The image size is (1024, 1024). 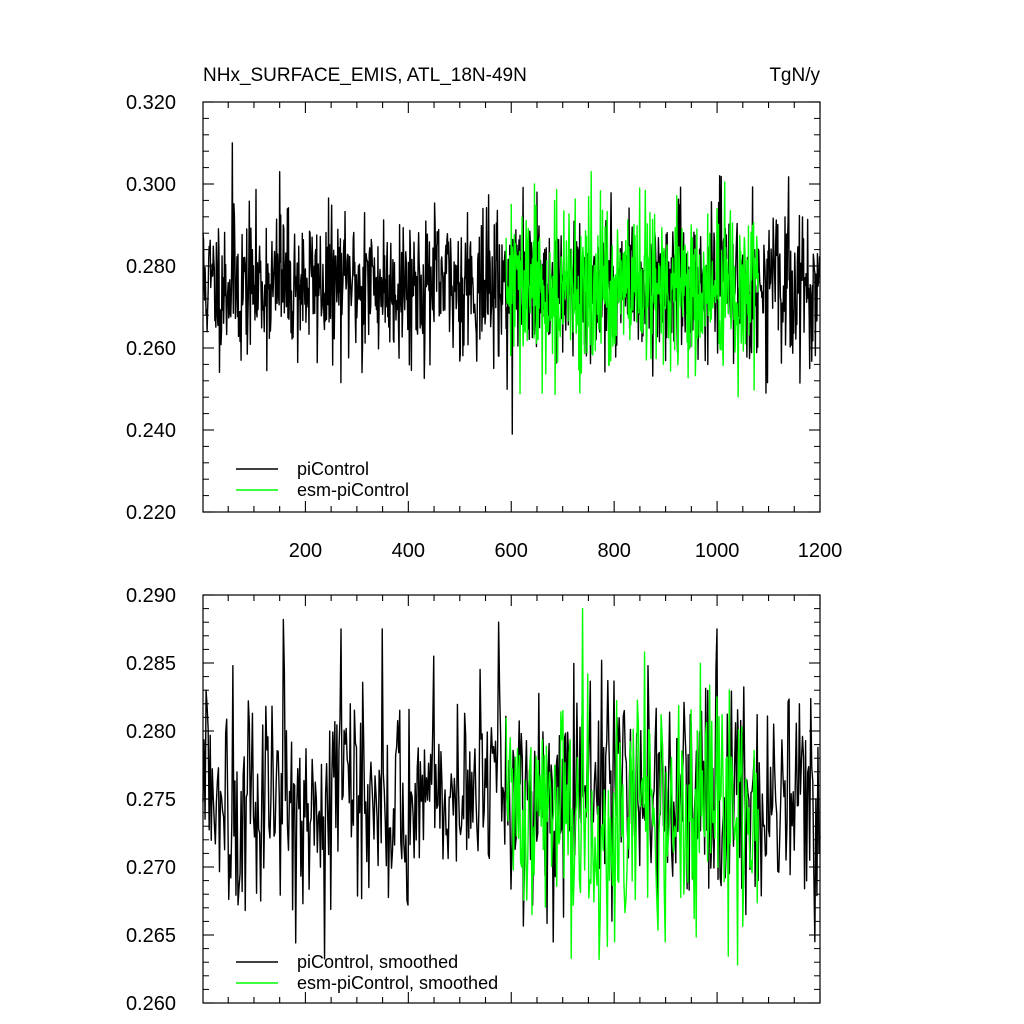 I want to click on units-label: TgN/y, so click(x=794, y=75).